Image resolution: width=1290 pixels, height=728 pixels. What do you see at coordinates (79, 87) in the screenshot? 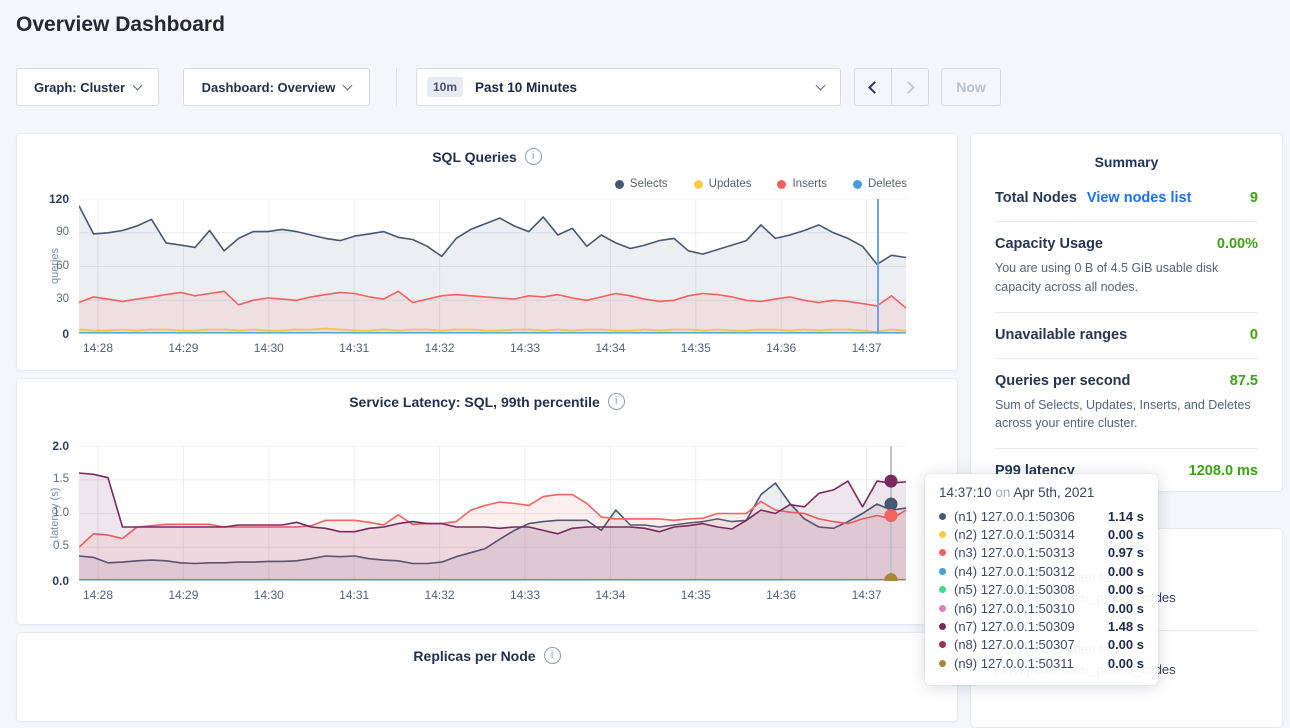
I see `graph-dropdown-label: Graph: Cluster` at bounding box center [79, 87].